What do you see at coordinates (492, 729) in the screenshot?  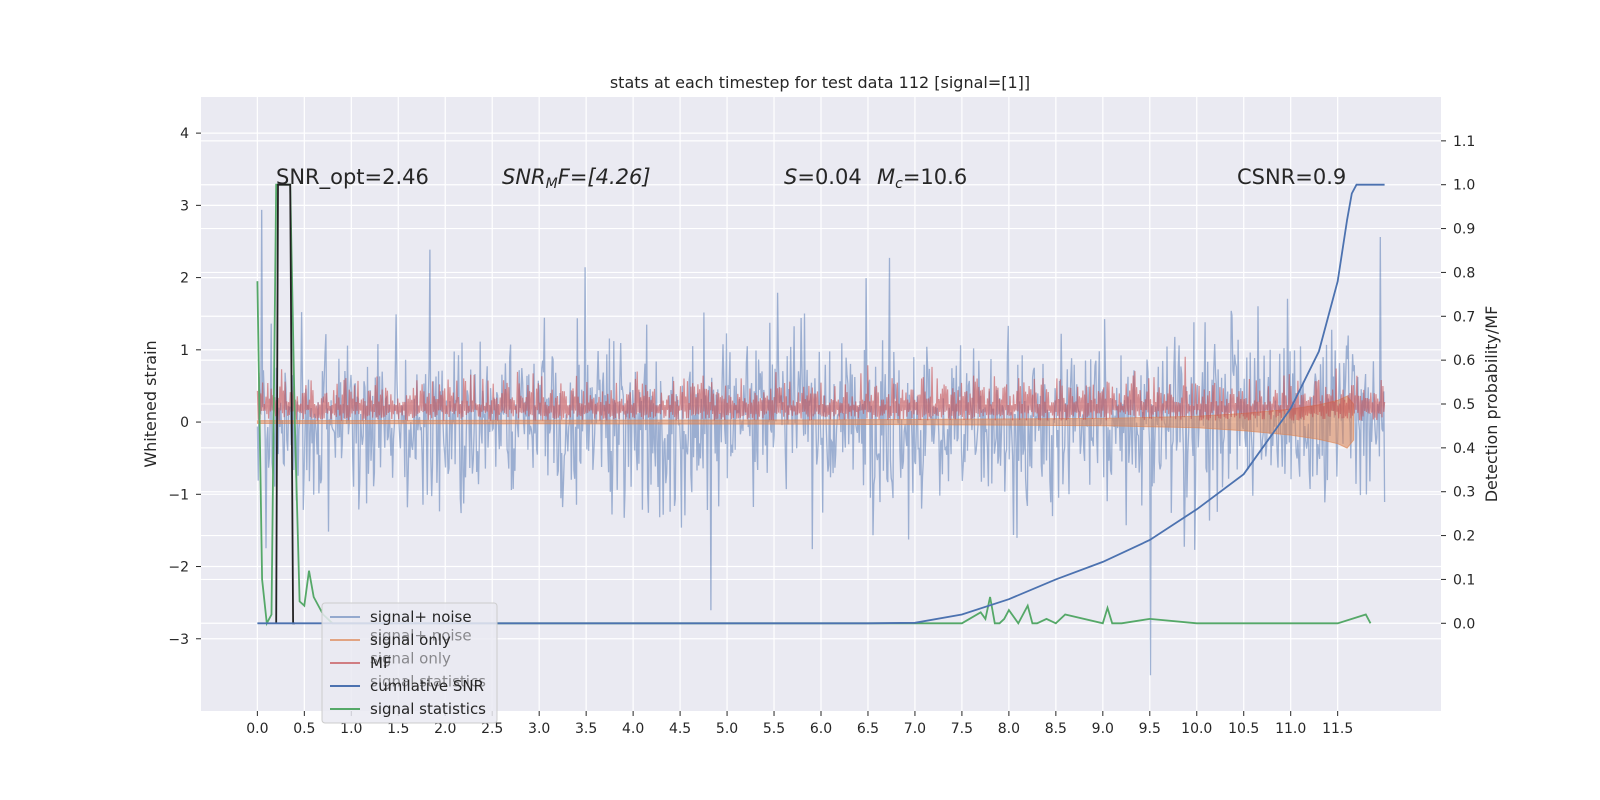 I see `x-tick-label: 2.5` at bounding box center [492, 729].